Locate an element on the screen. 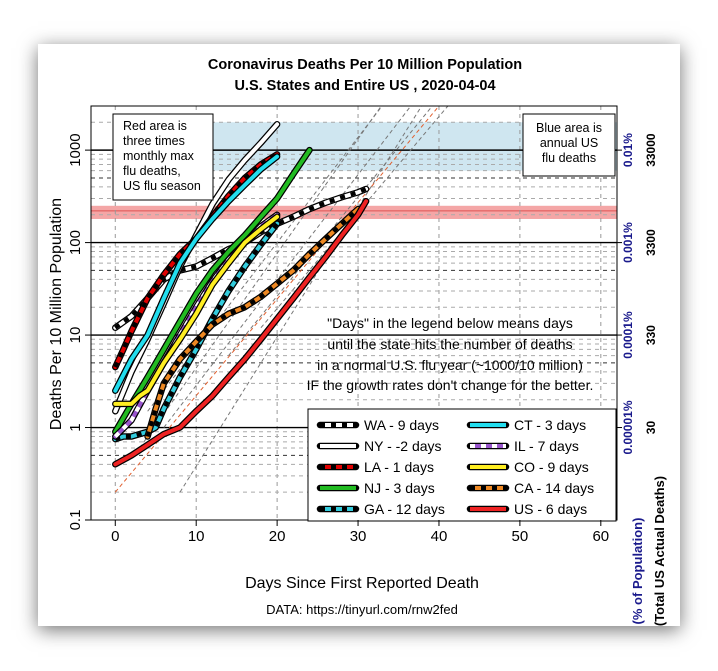  y-axis: 0.1 1 10 100 1000 is located at coordinates (79, 331).